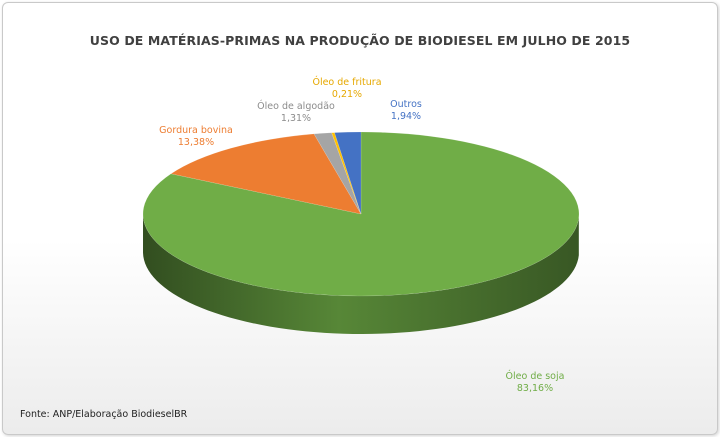  Describe the element at coordinates (196, 130) in the screenshot. I see `slice-label-name-1: Gordura bovina` at that location.